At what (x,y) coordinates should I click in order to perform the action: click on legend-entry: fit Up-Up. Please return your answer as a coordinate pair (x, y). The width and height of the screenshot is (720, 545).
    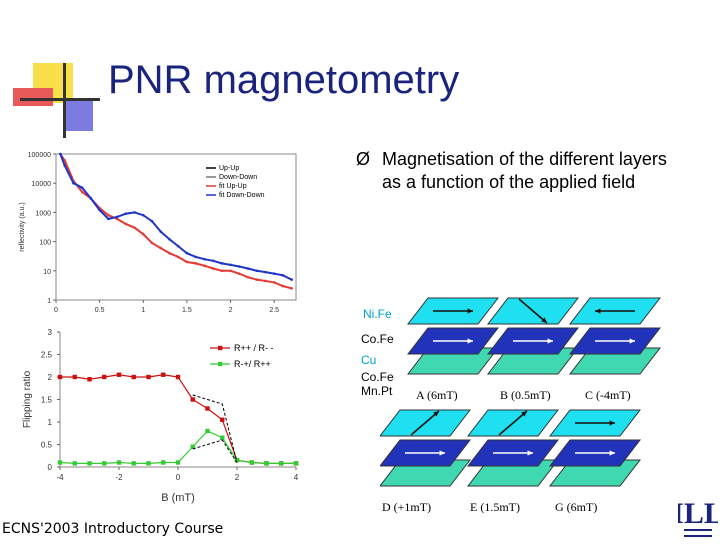
    Looking at the image, I should click on (233, 186).